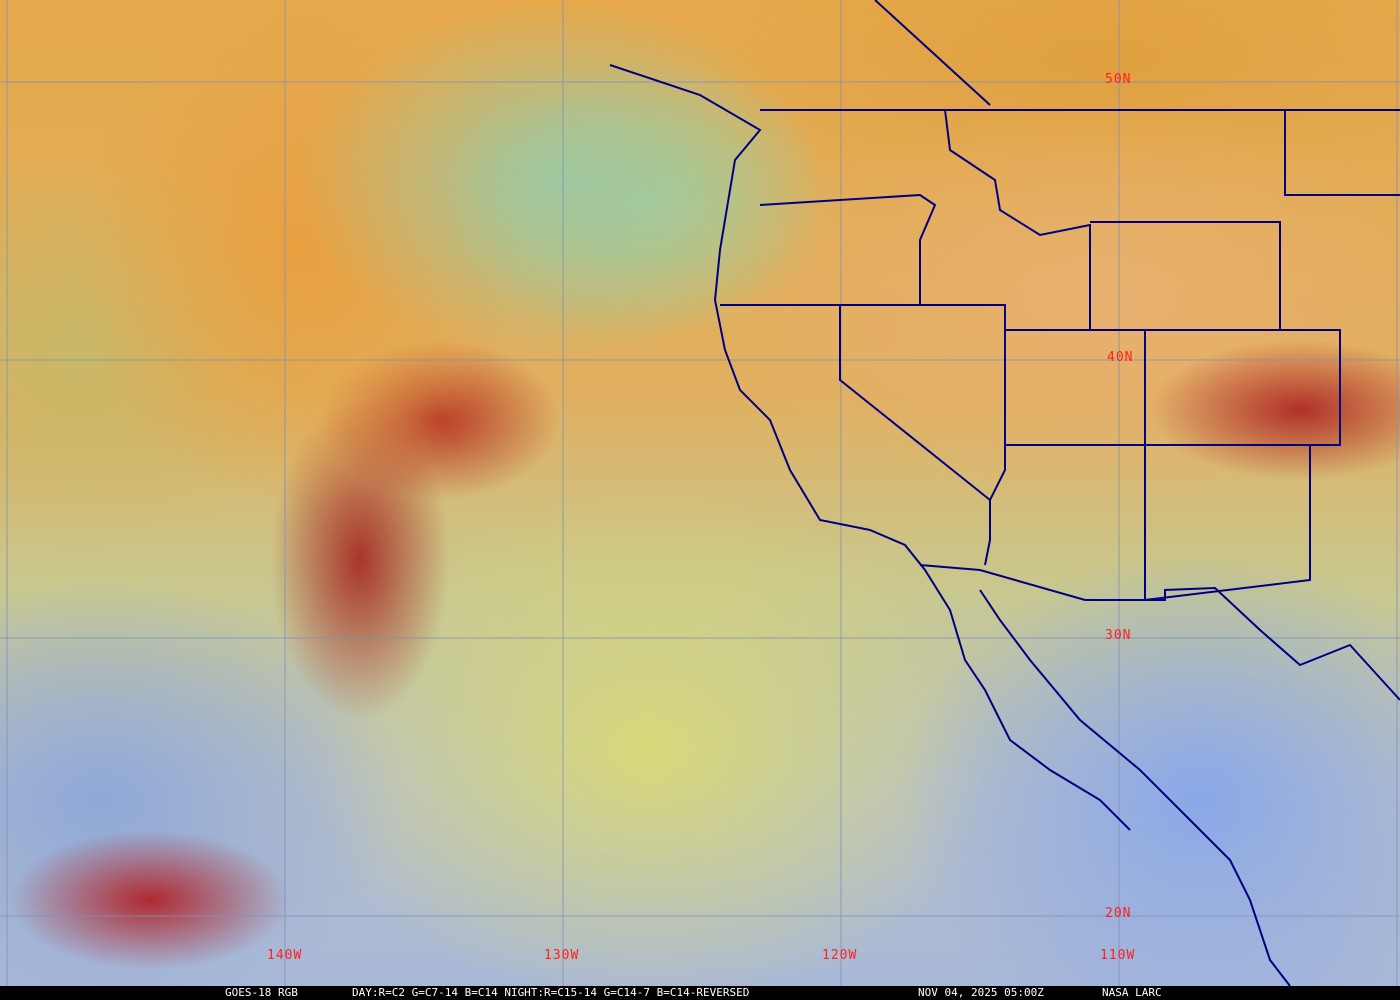  Describe the element at coordinates (1005, 220) in the screenshot. I see `idaho-border` at that location.